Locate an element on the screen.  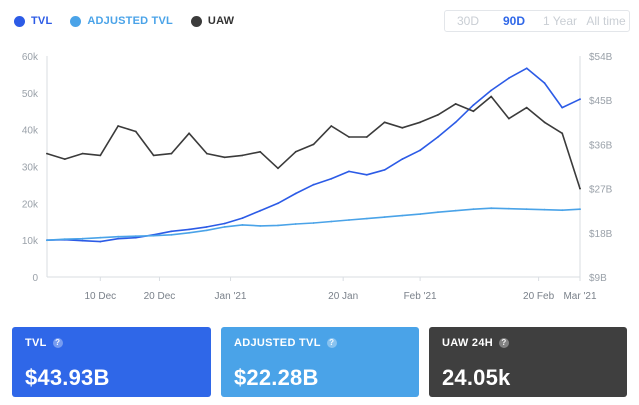
legend-dot-adjusted-tvl is located at coordinates (76, 21).